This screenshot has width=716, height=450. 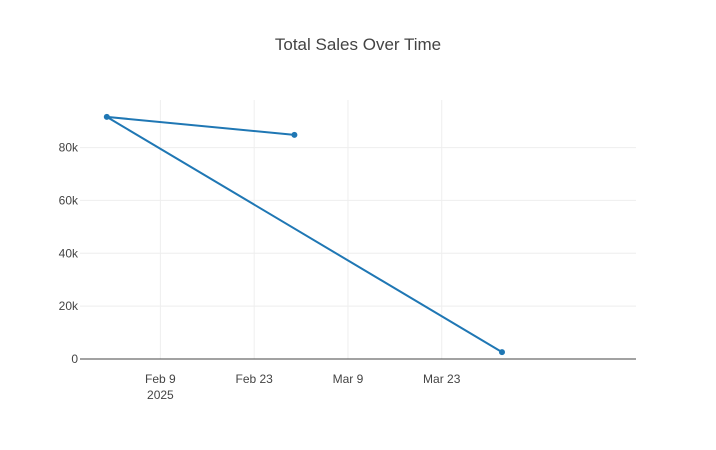 I want to click on x-tick-label: Feb 23, so click(x=254, y=379).